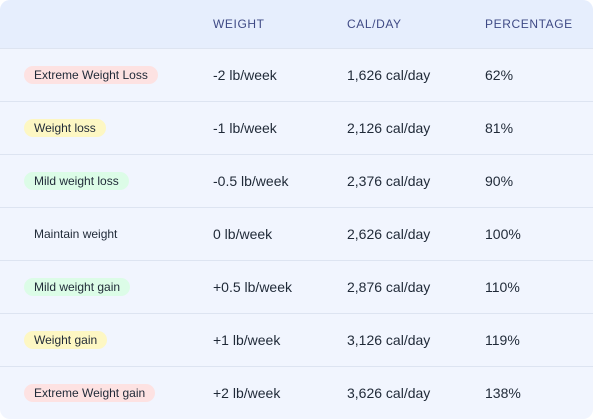 This screenshot has width=593, height=419. What do you see at coordinates (389, 340) in the screenshot?
I see `cal-day-cell: 3,126 cal/day` at bounding box center [389, 340].